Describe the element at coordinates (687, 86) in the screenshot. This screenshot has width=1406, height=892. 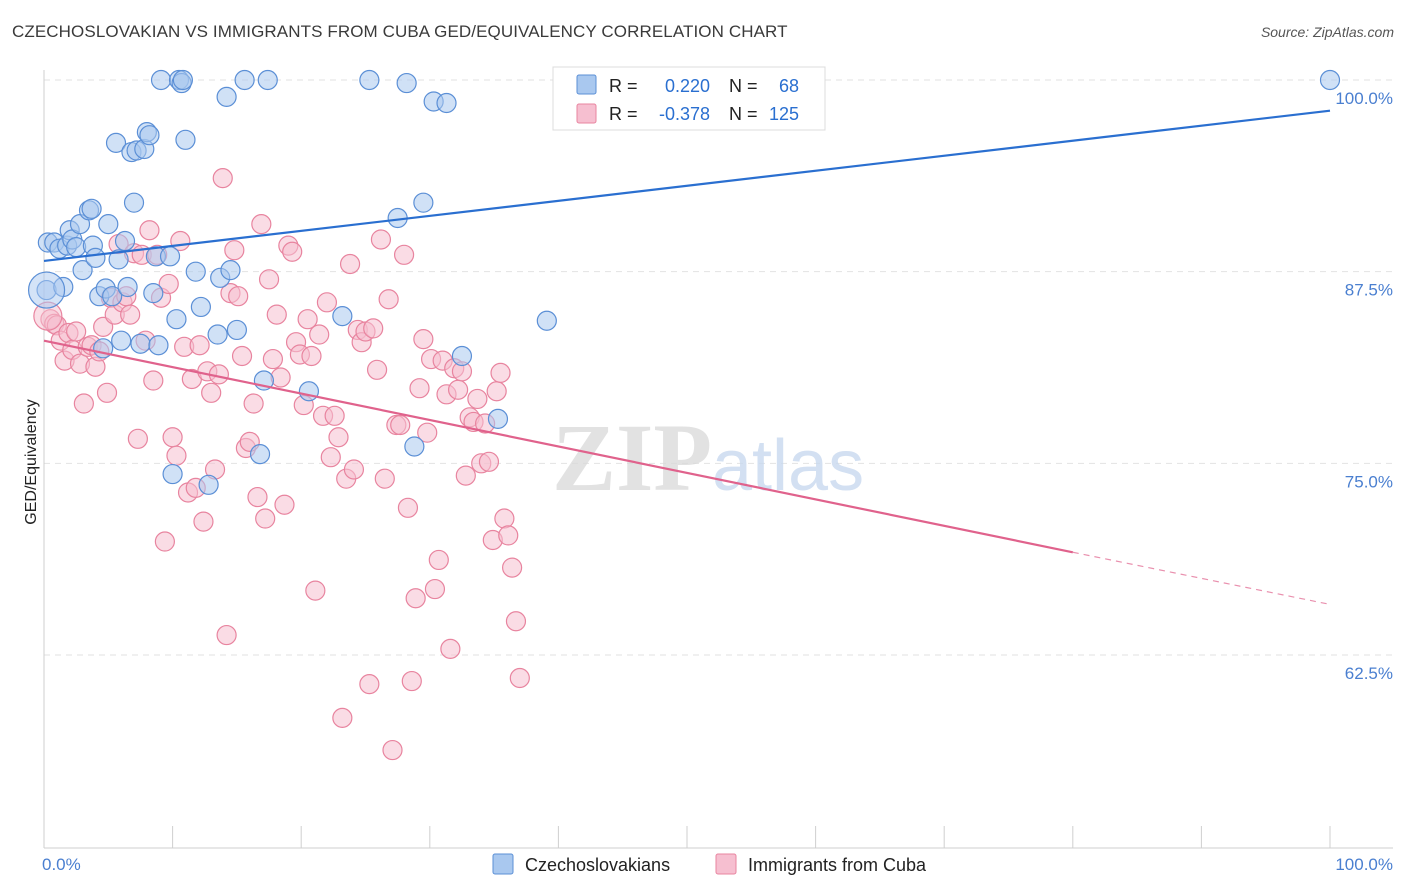
I see `legend-r-value-1: 0.220` at that location.